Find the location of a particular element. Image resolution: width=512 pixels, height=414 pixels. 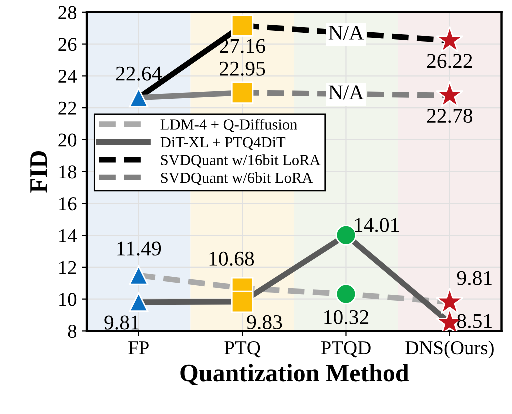

annotation: 11.49 is located at coordinates (140, 249).